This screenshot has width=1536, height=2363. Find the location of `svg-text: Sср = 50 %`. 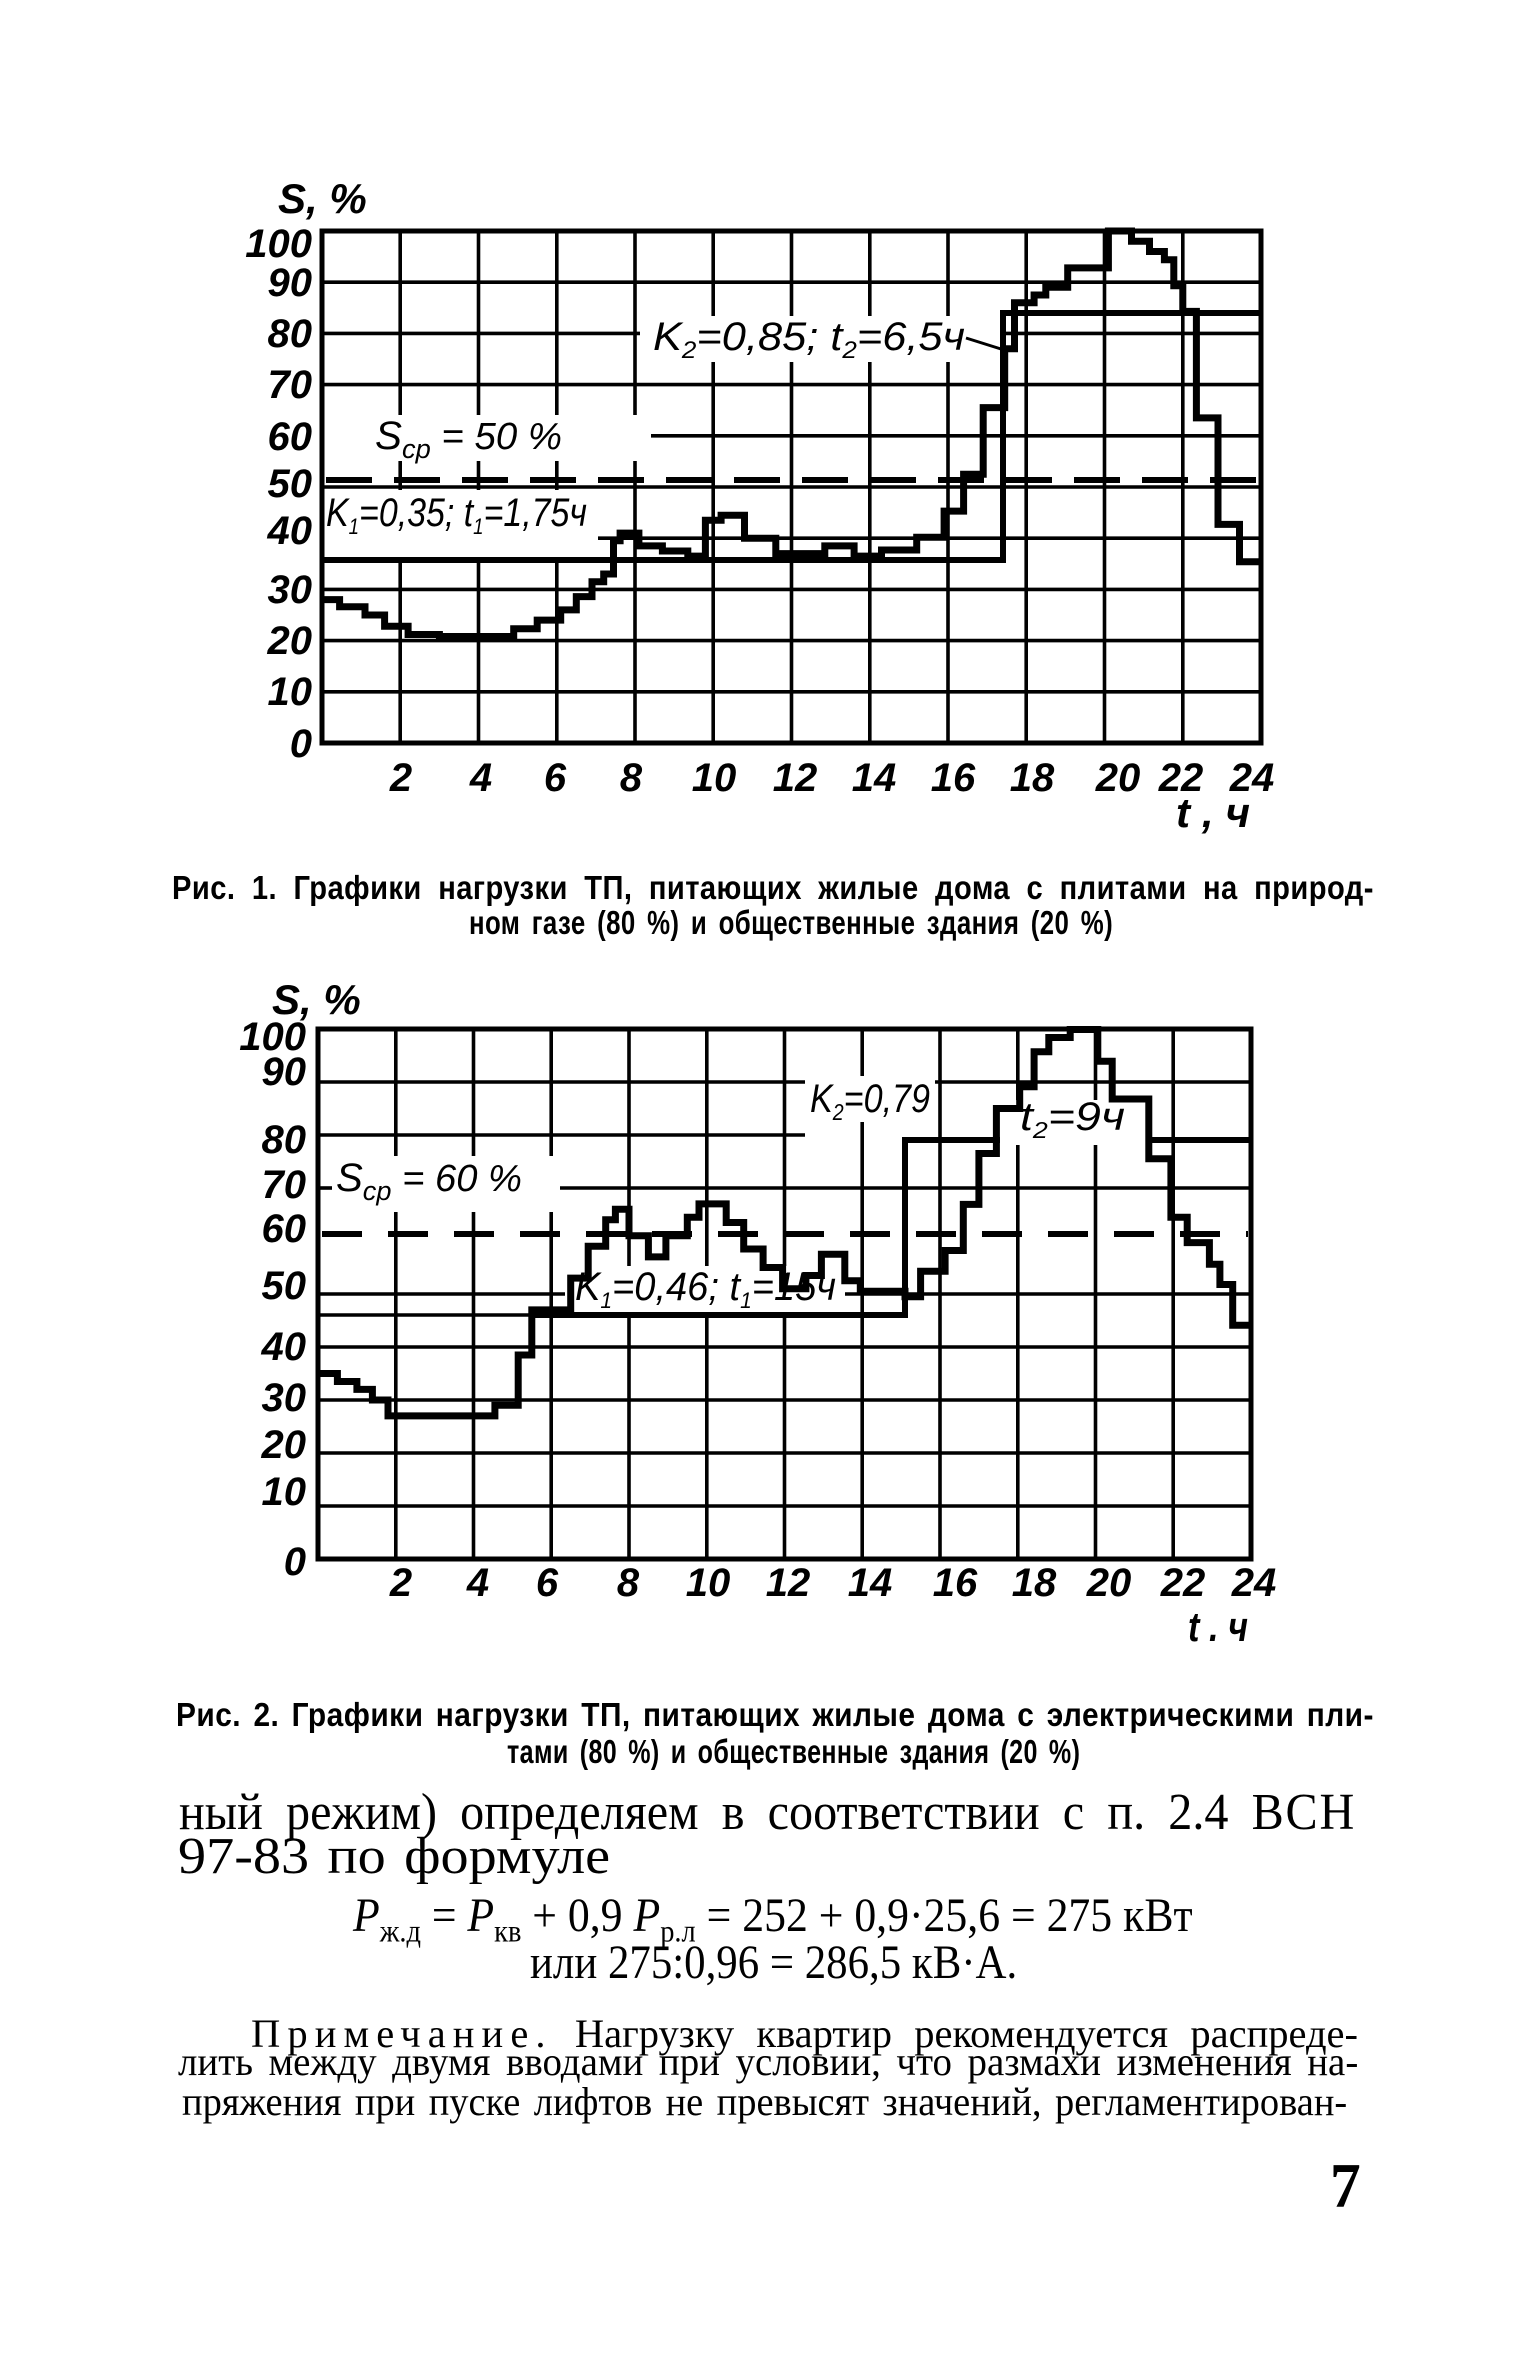

svg-text: Sср = 50 % is located at coordinates (468, 439).